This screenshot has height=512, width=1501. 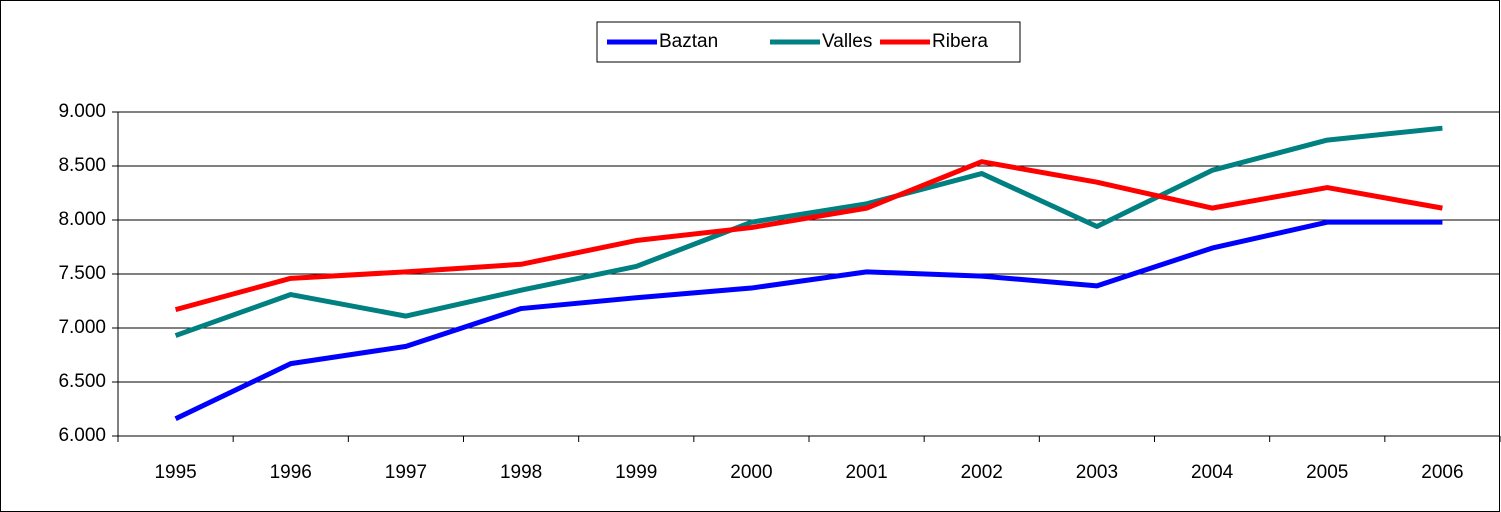 I want to click on y-tick-label: 8.000, so click(x=82, y=219).